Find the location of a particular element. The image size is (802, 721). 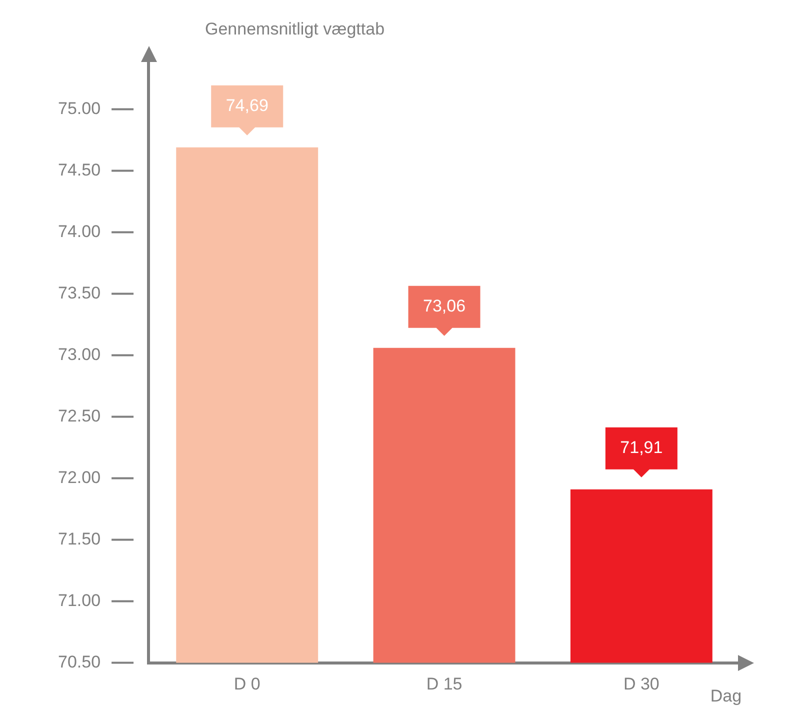

data-label: 73,06 is located at coordinates (444, 306).